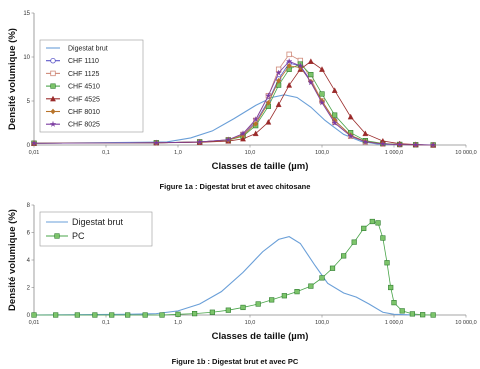 The height and width of the screenshot is (369, 480). Describe the element at coordinates (26, 14) in the screenshot. I see `y-tick-label: 15` at that location.